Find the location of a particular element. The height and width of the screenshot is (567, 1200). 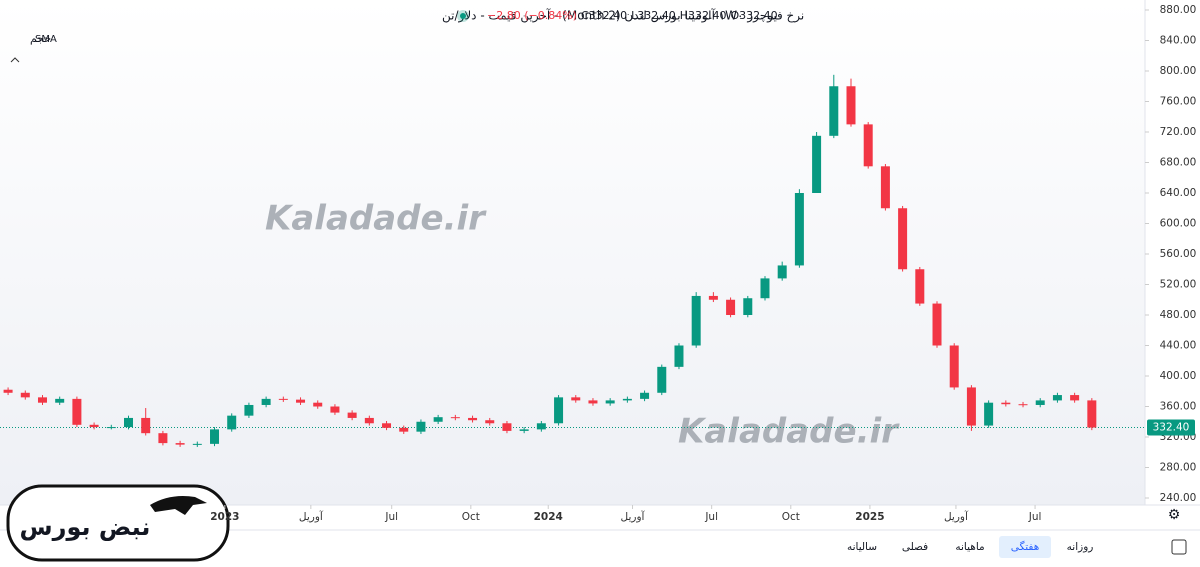

legend-value: H332.40 is located at coordinates (703, 15).